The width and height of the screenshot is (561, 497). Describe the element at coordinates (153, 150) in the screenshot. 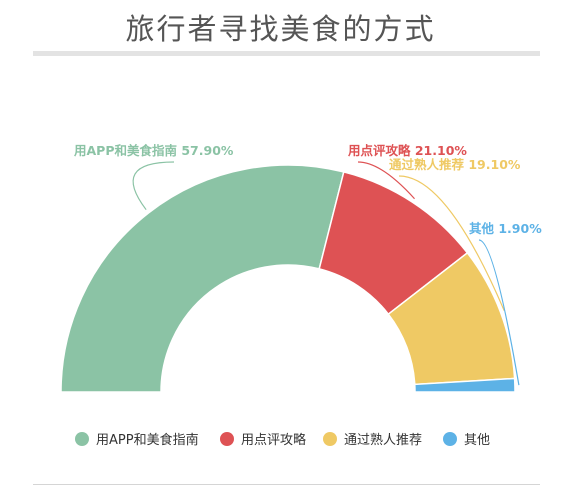

I see `data-label-0: 用APP和美食指南 57.90%` at that location.